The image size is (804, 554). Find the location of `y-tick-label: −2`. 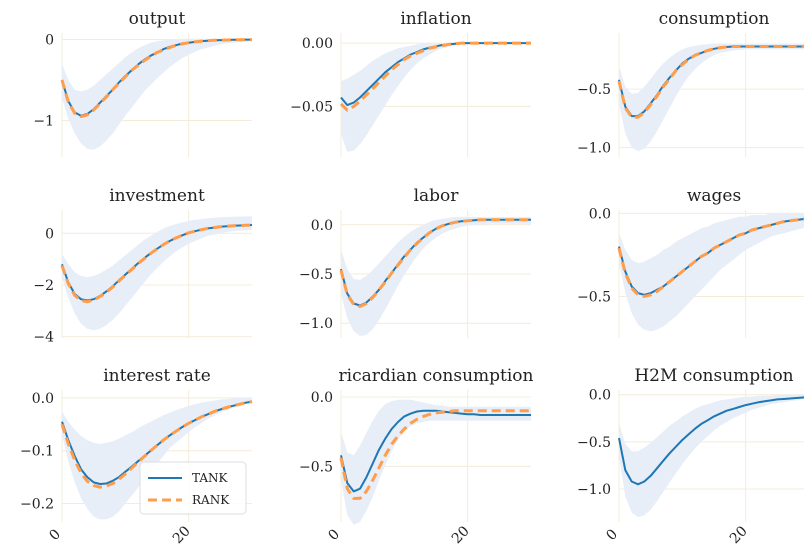

y-tick-label: −2 is located at coordinates (43, 286).